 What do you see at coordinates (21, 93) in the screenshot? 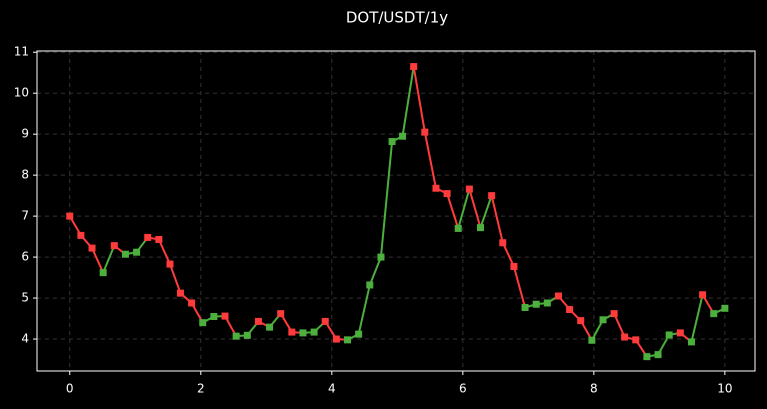
I see `y-tick-label: 10` at bounding box center [21, 93].